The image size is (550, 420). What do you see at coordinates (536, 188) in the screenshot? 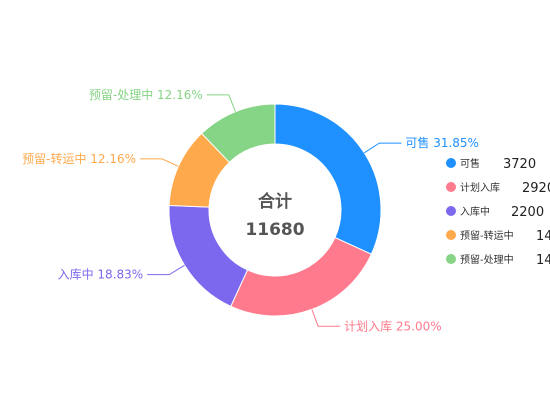
I see `legend-value-1: 2920` at bounding box center [536, 188].